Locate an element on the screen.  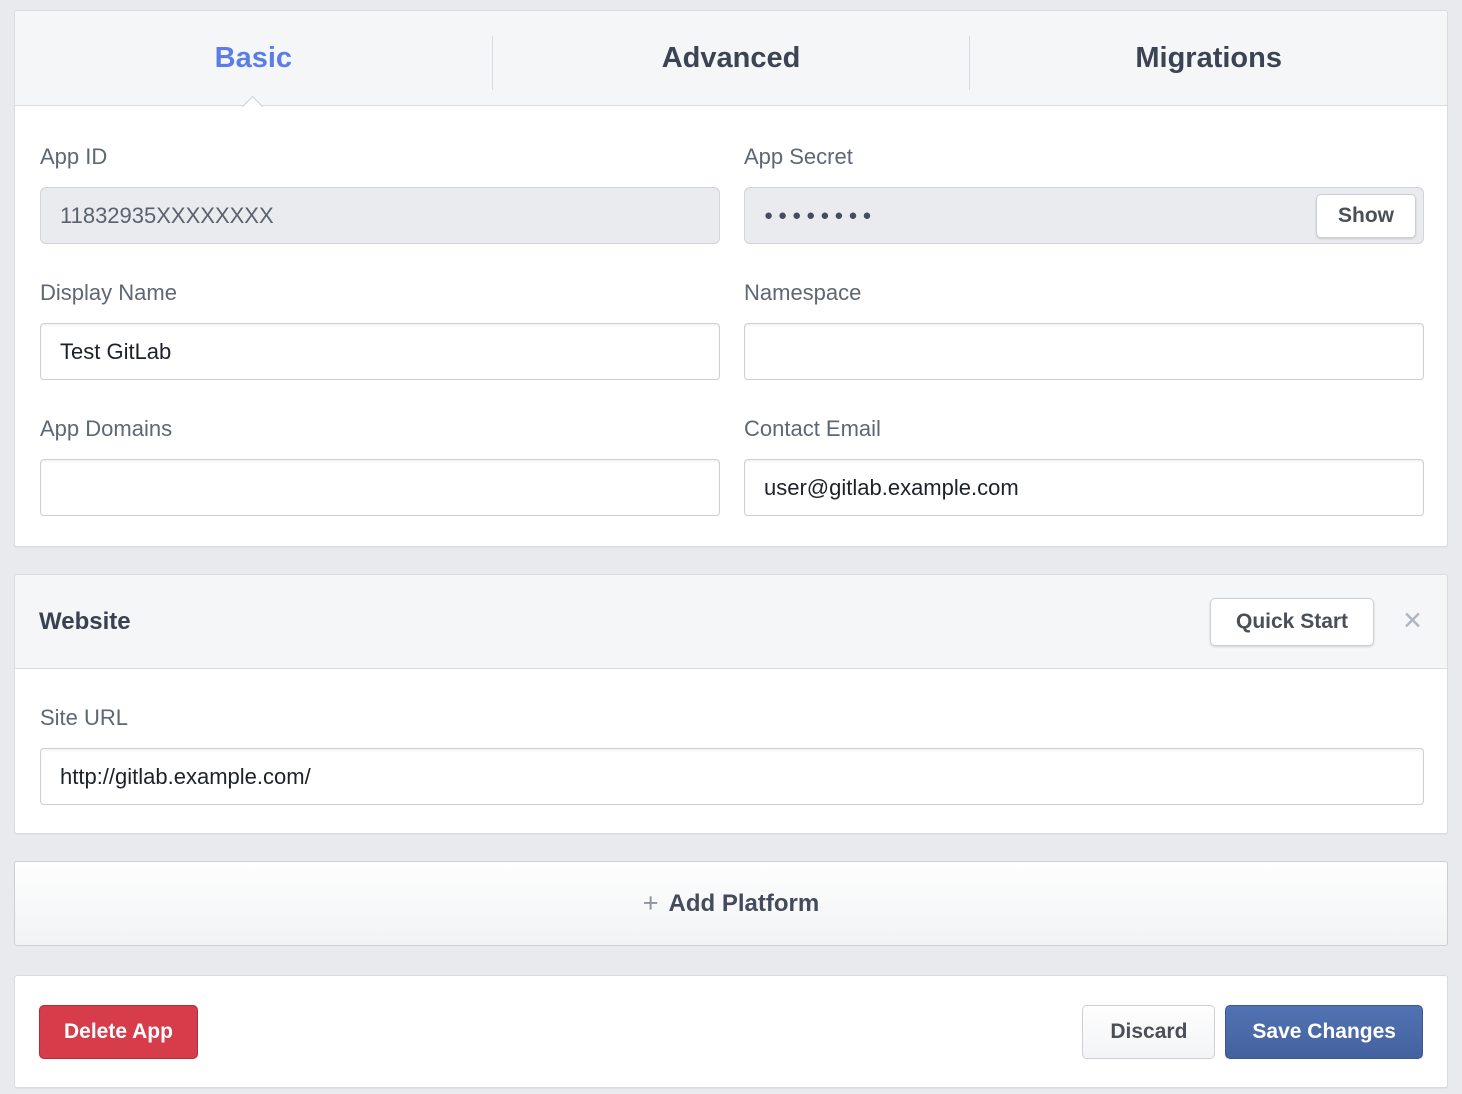
app-domains-input is located at coordinates (380, 487).